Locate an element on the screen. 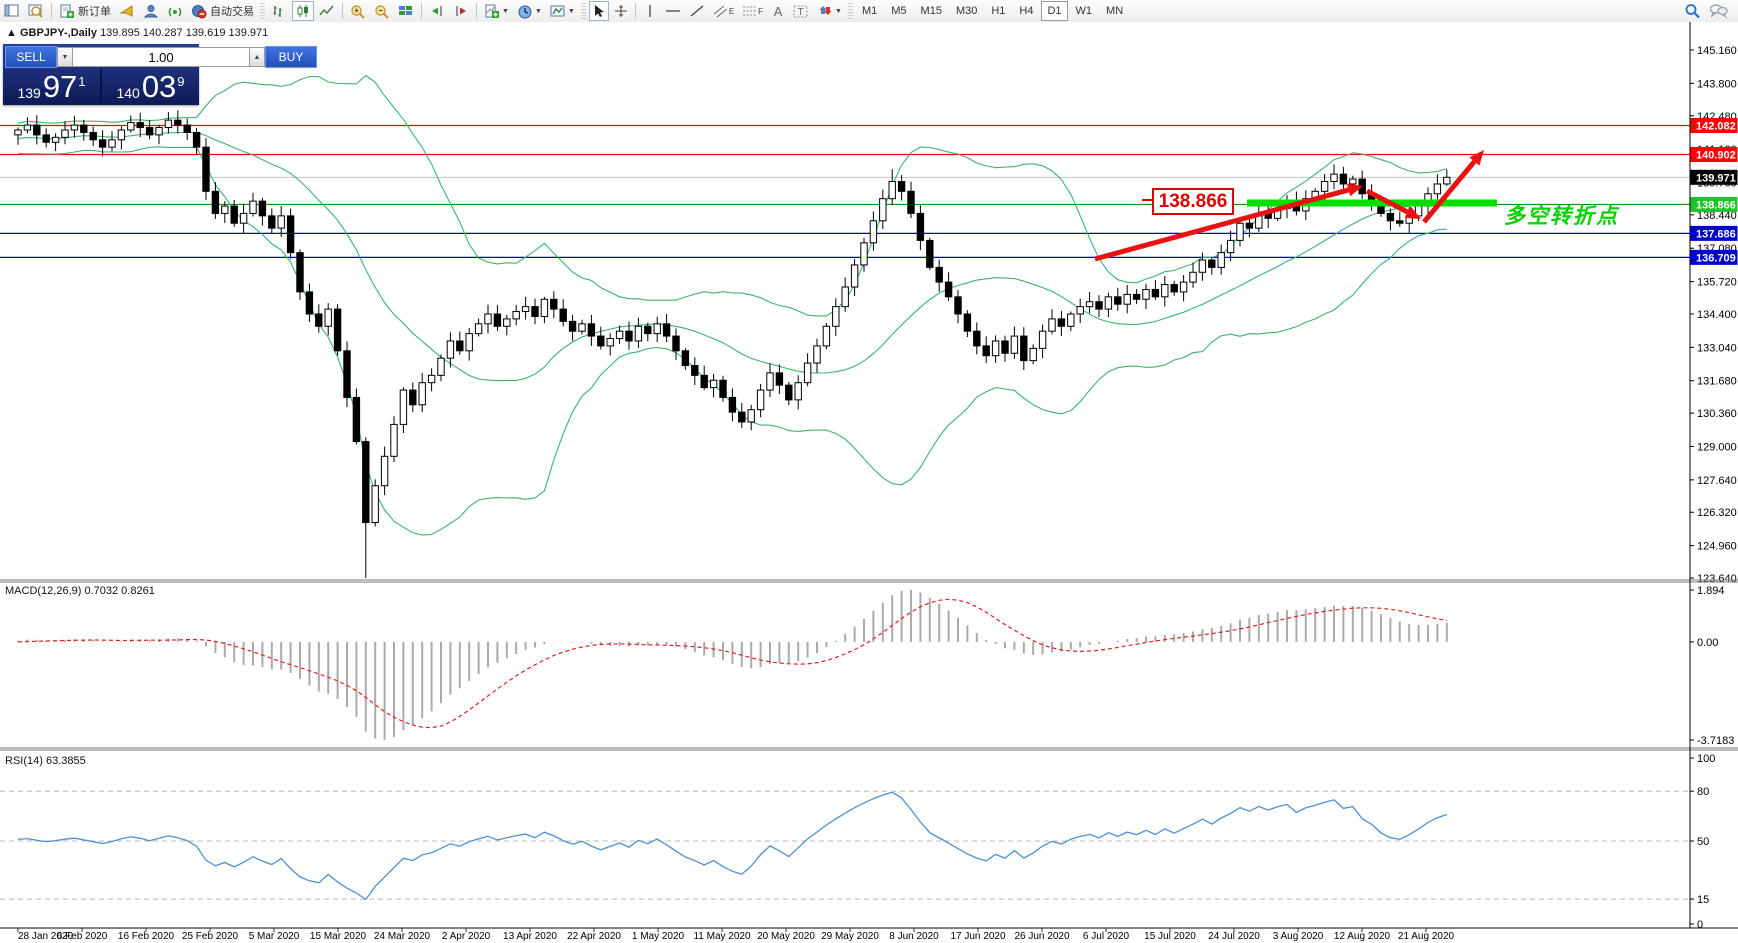  new-chart-button: ▼ is located at coordinates (496, 11).